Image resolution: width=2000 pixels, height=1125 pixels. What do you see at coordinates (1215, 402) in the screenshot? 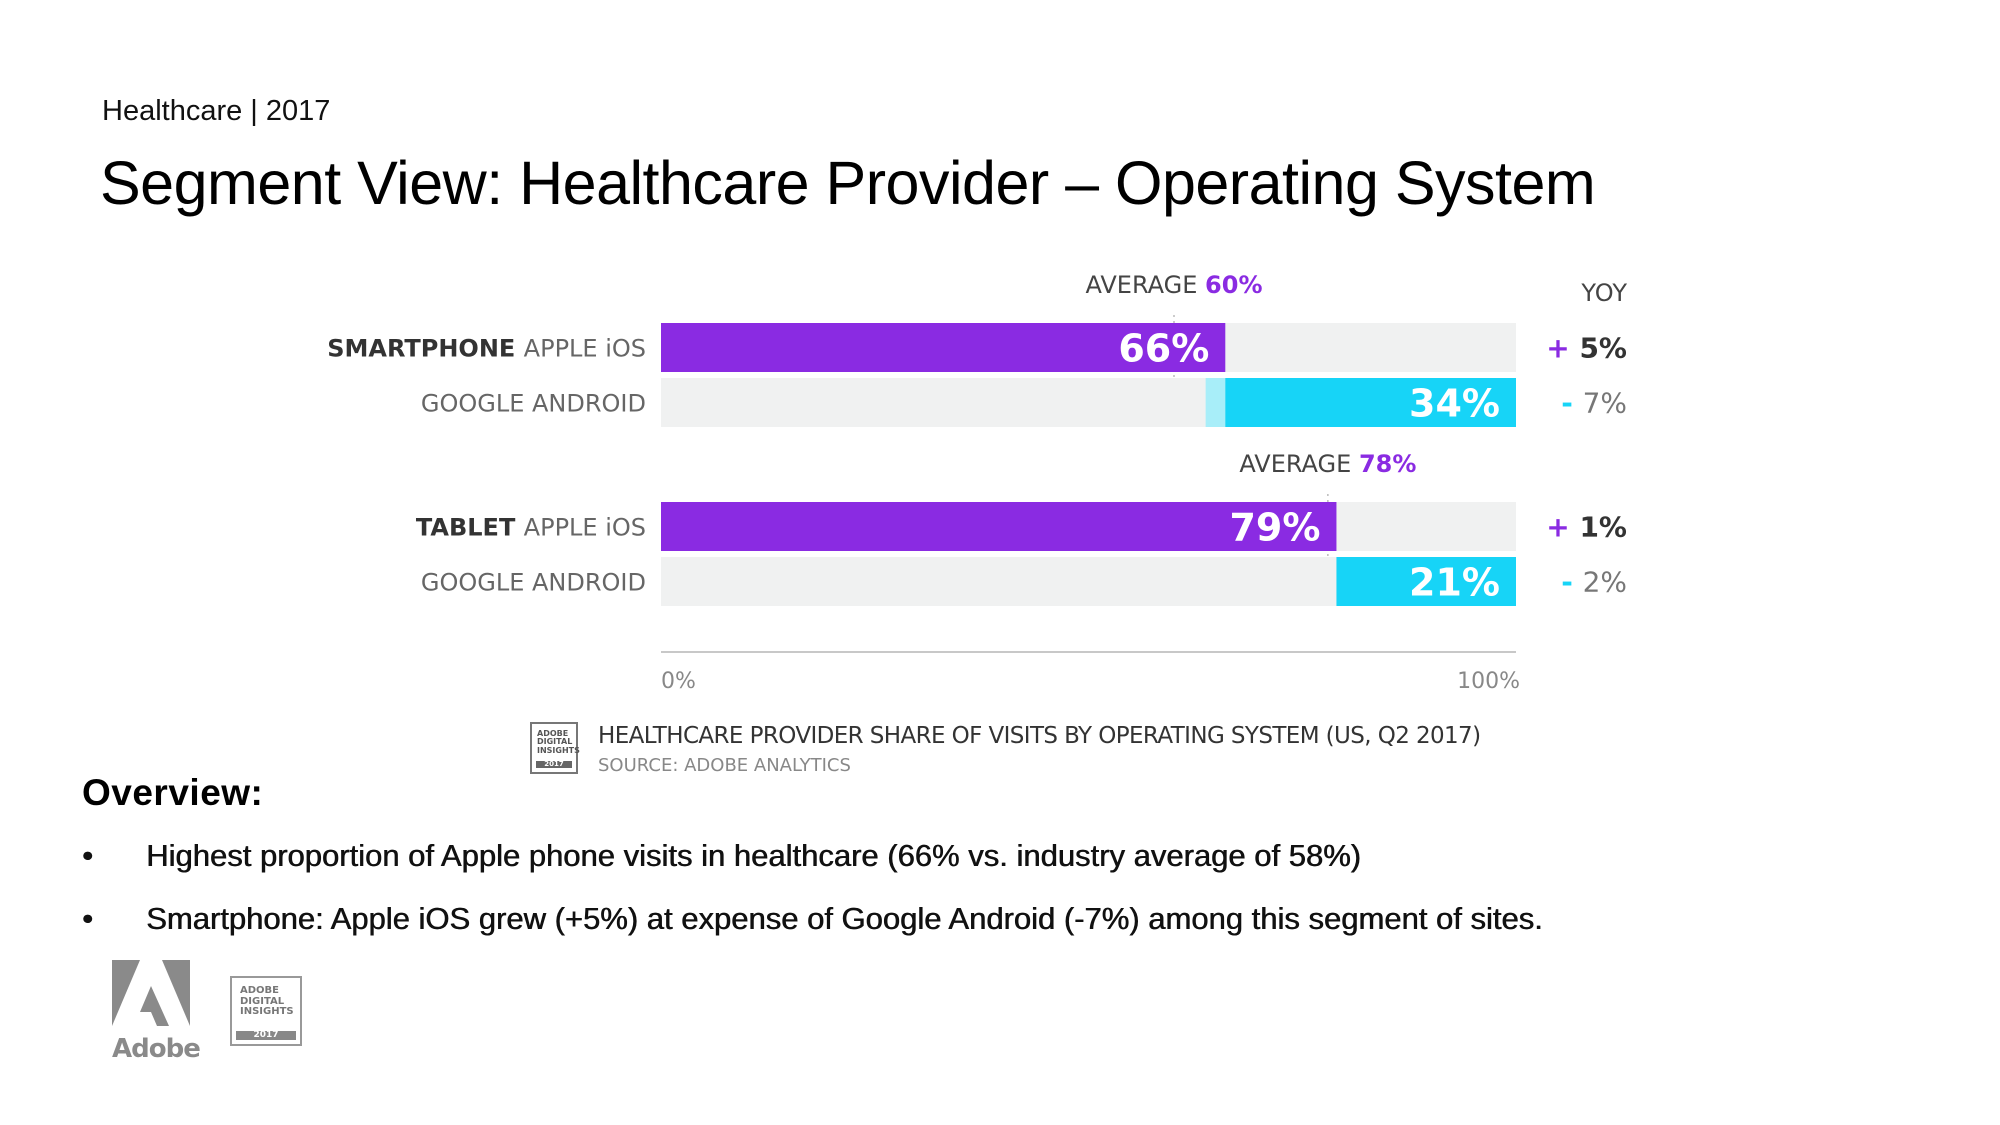
I see `bar-android-shade` at bounding box center [1215, 402].